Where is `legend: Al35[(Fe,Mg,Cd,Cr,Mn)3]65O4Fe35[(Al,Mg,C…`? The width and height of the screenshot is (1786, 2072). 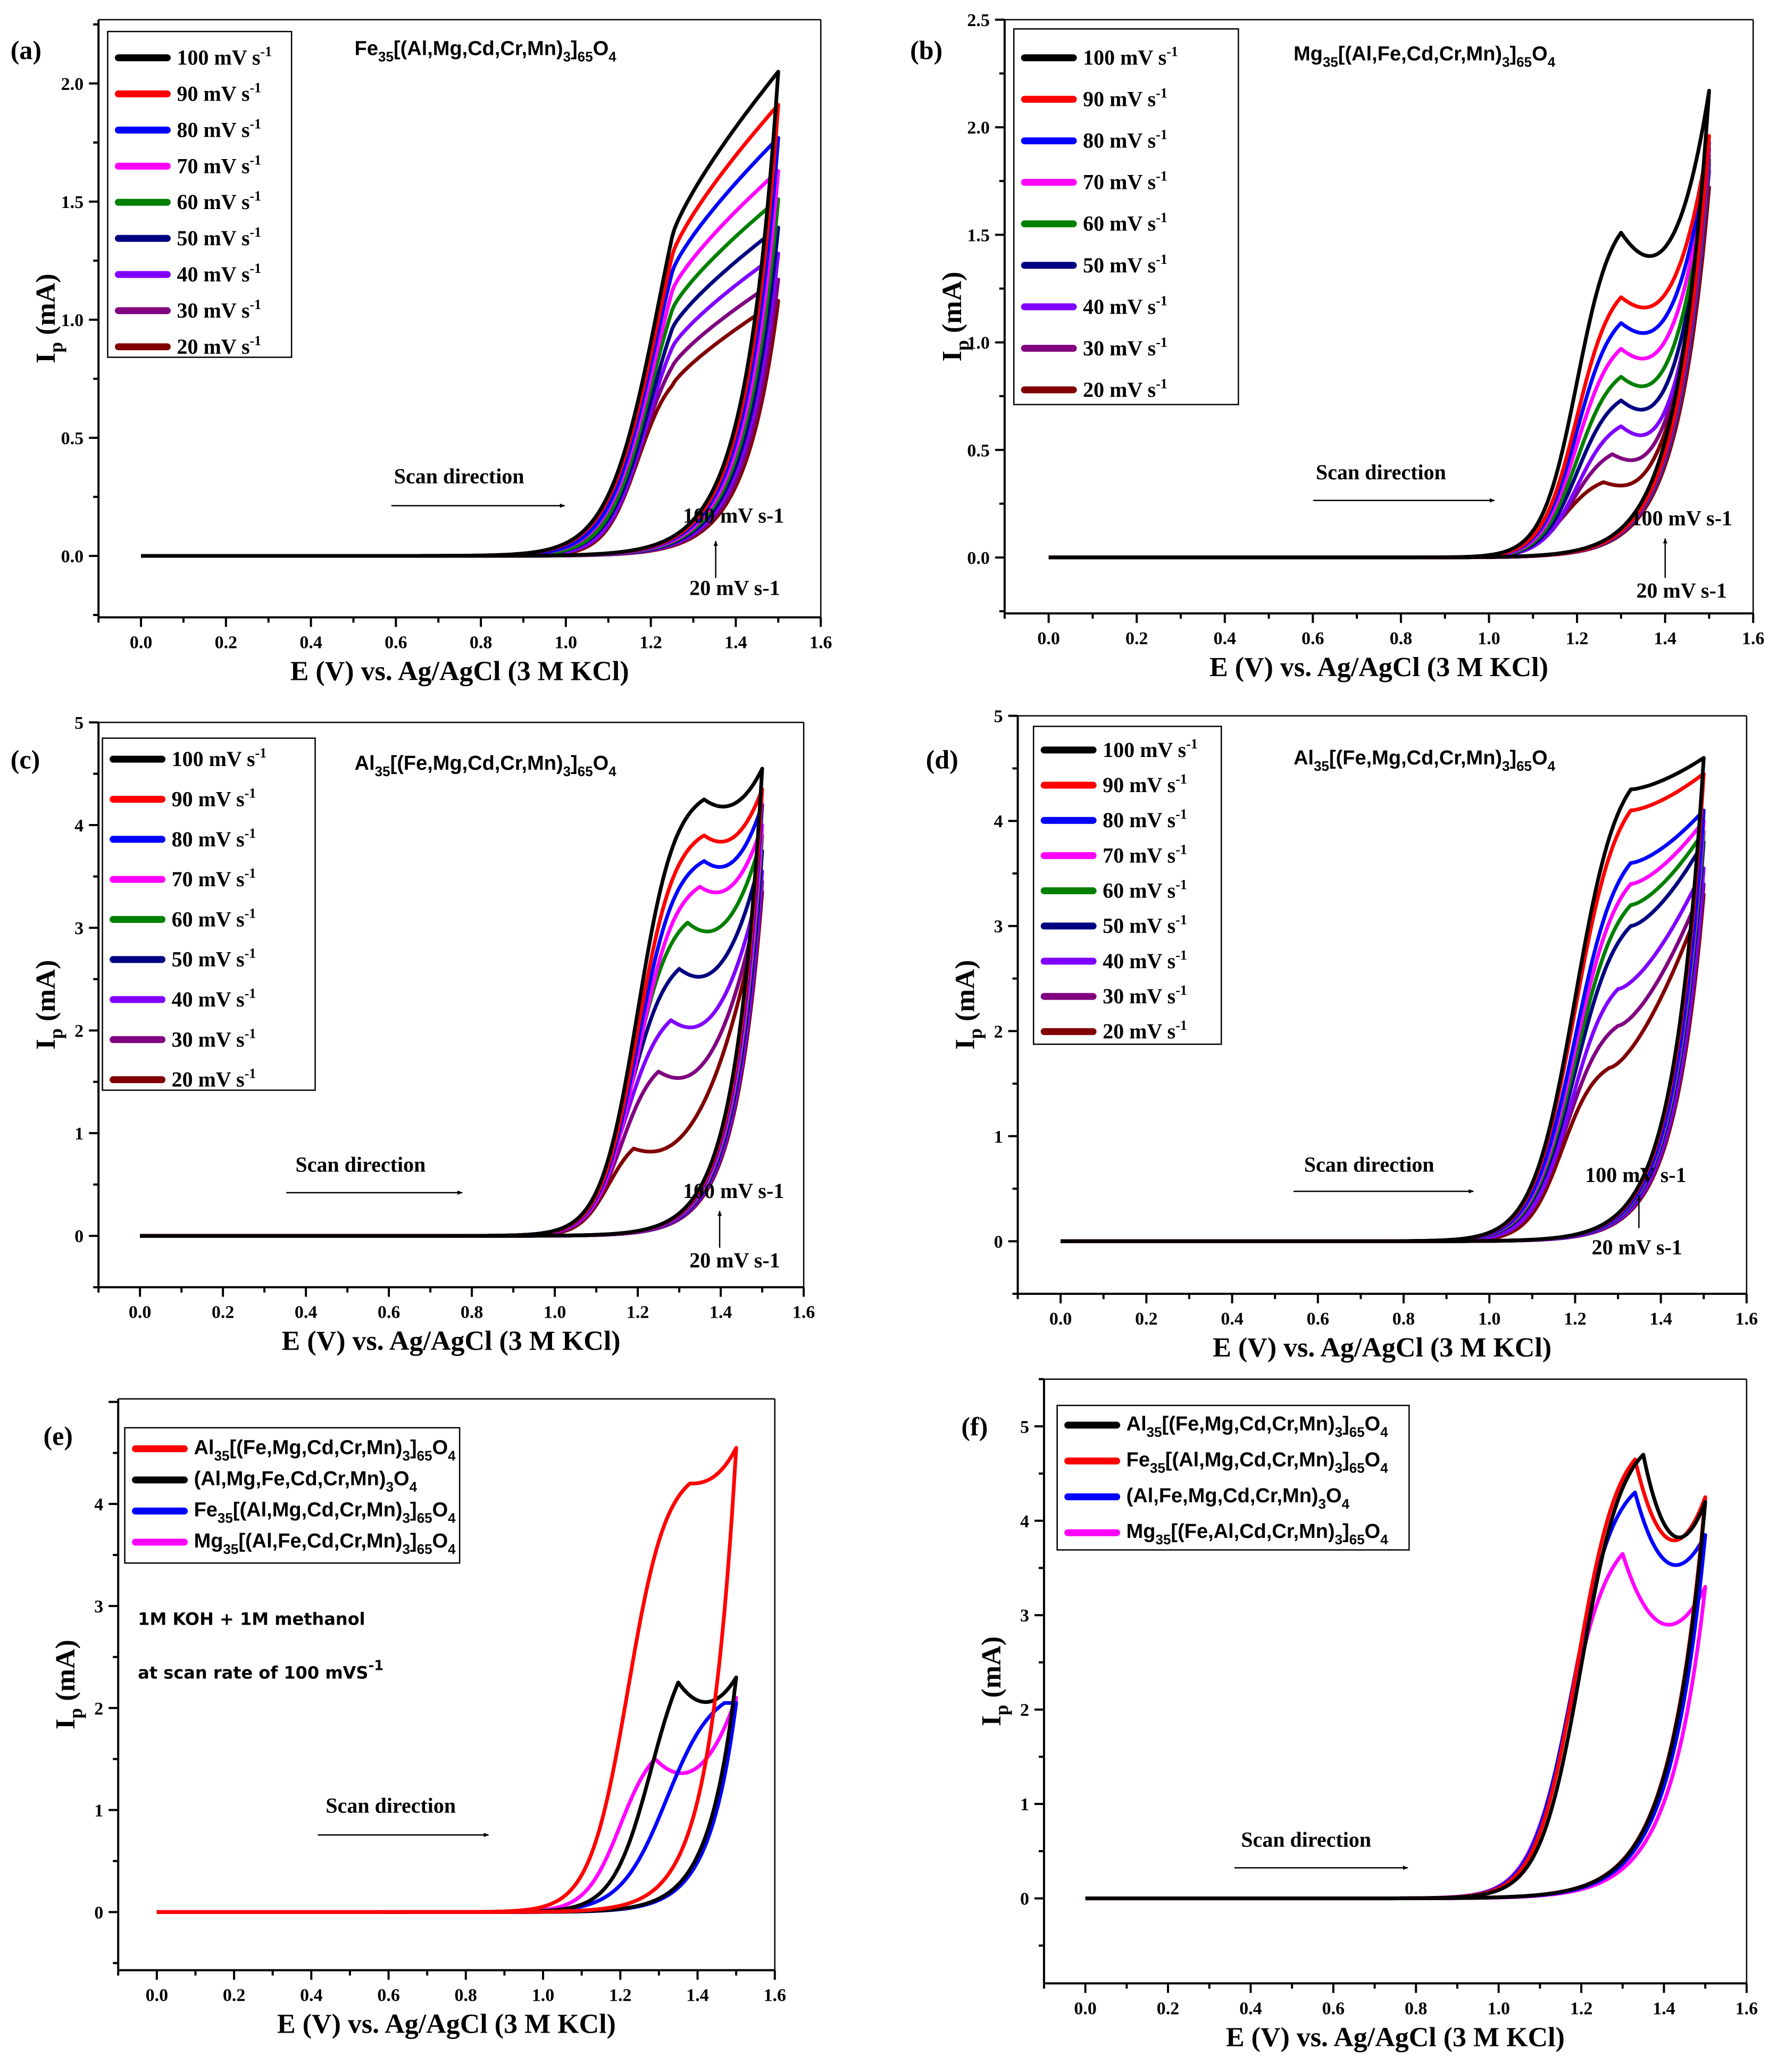 legend: Al35[(Fe,Mg,Cd,Cr,Mn)3]65O4Fe35[(Al,Mg,C… is located at coordinates (1233, 1477).